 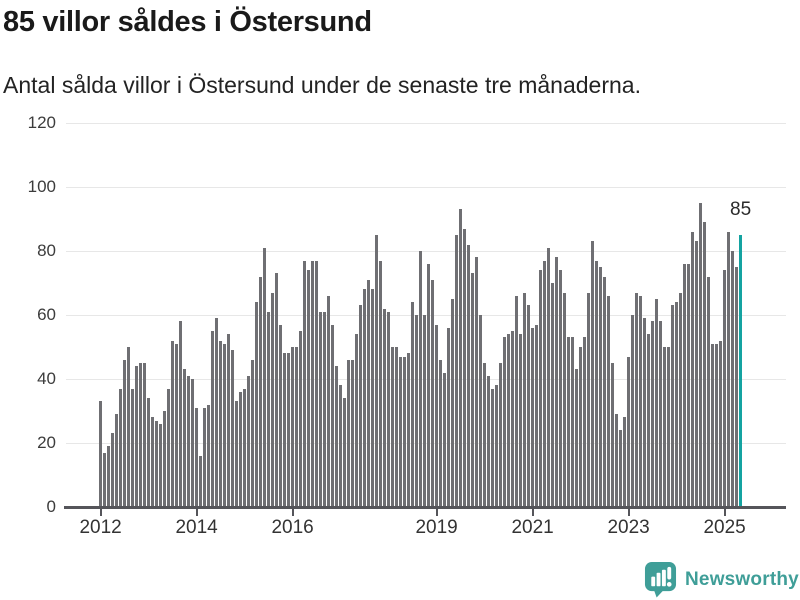 What do you see at coordinates (41, 122) in the screenshot?
I see `y-axis-label-120: 120` at bounding box center [41, 122].